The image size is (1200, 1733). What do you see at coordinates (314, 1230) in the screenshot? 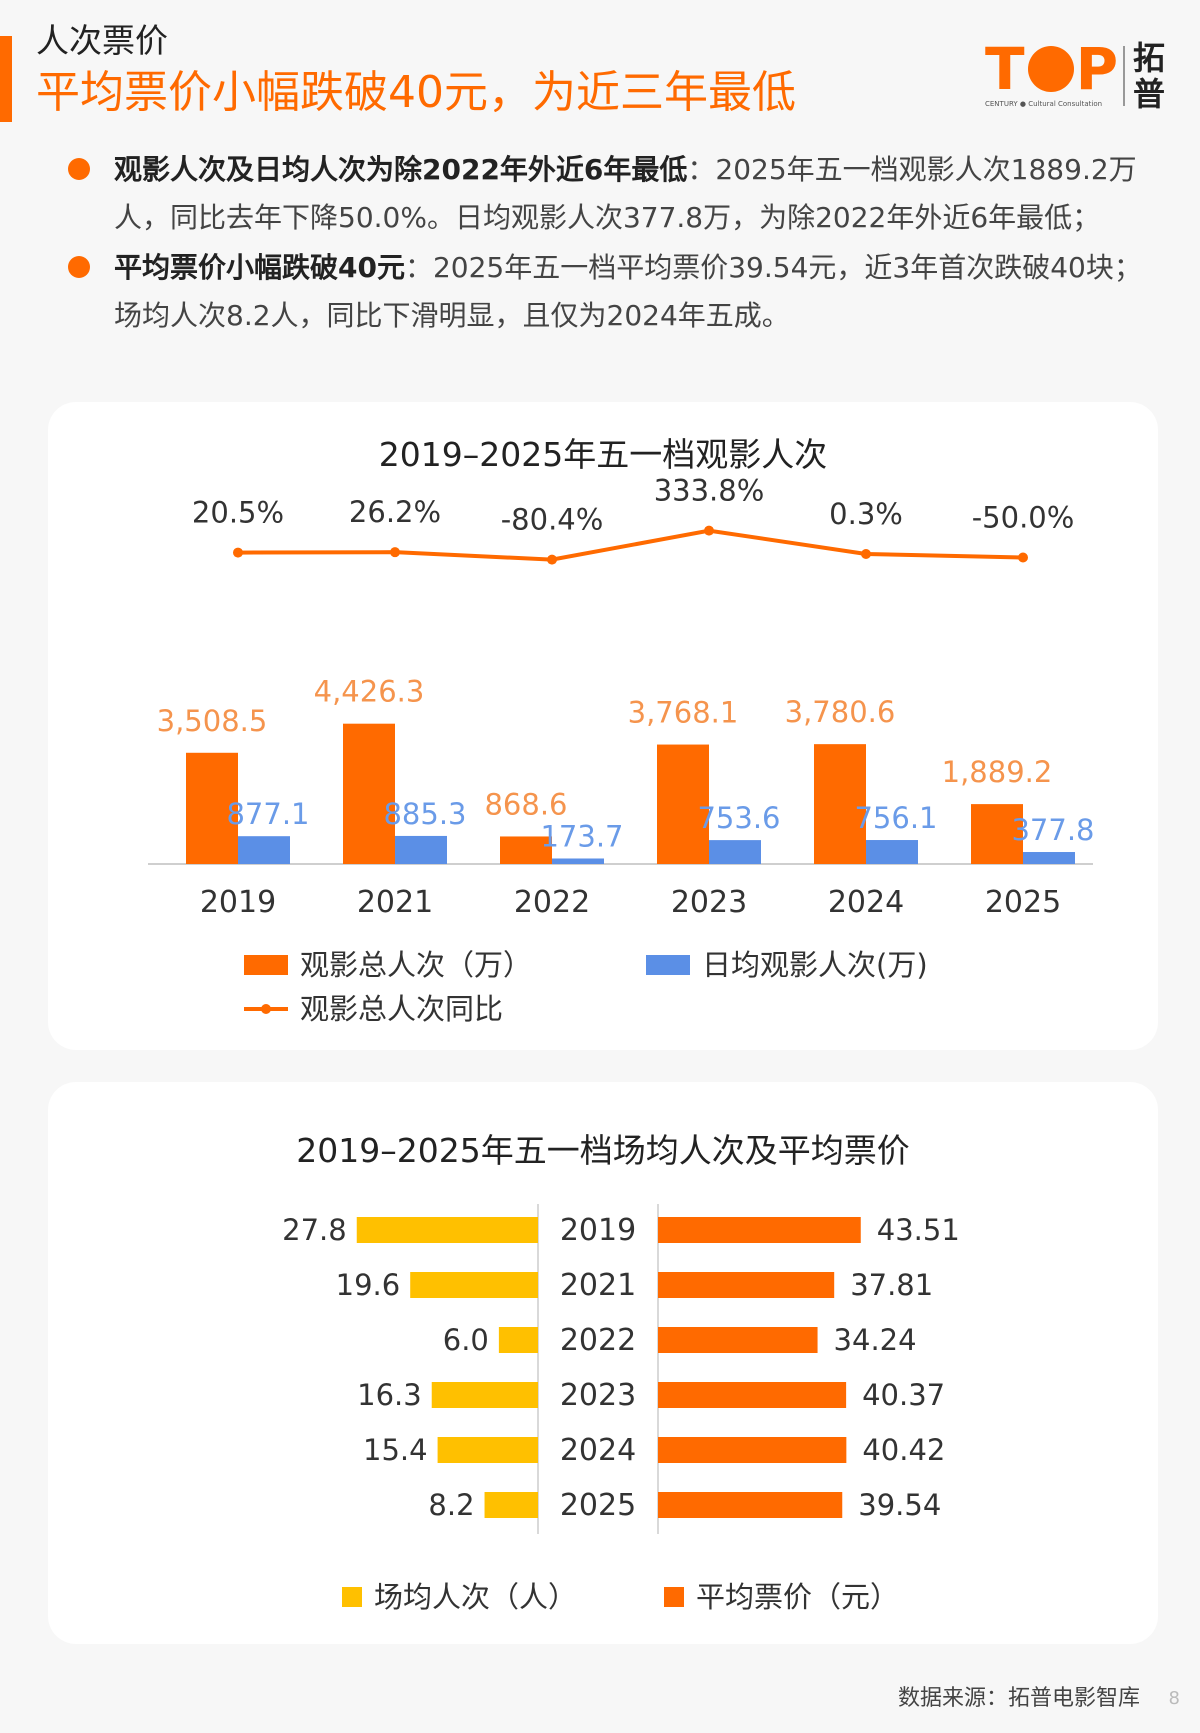
I see `data-label-seat: 27.8` at bounding box center [314, 1230].